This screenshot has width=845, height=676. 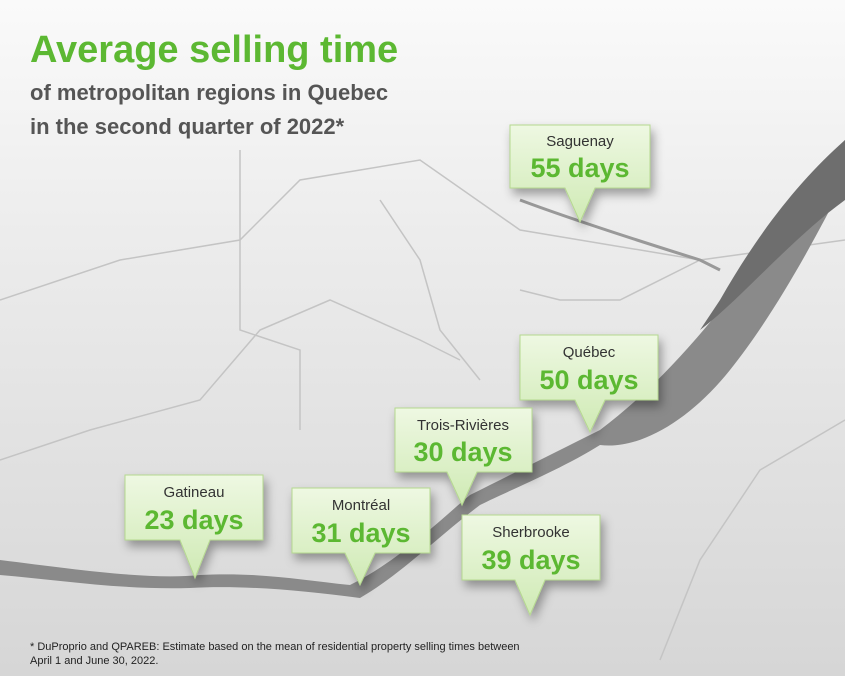 What do you see at coordinates (772, 235) in the screenshot?
I see `estuary` at bounding box center [772, 235].